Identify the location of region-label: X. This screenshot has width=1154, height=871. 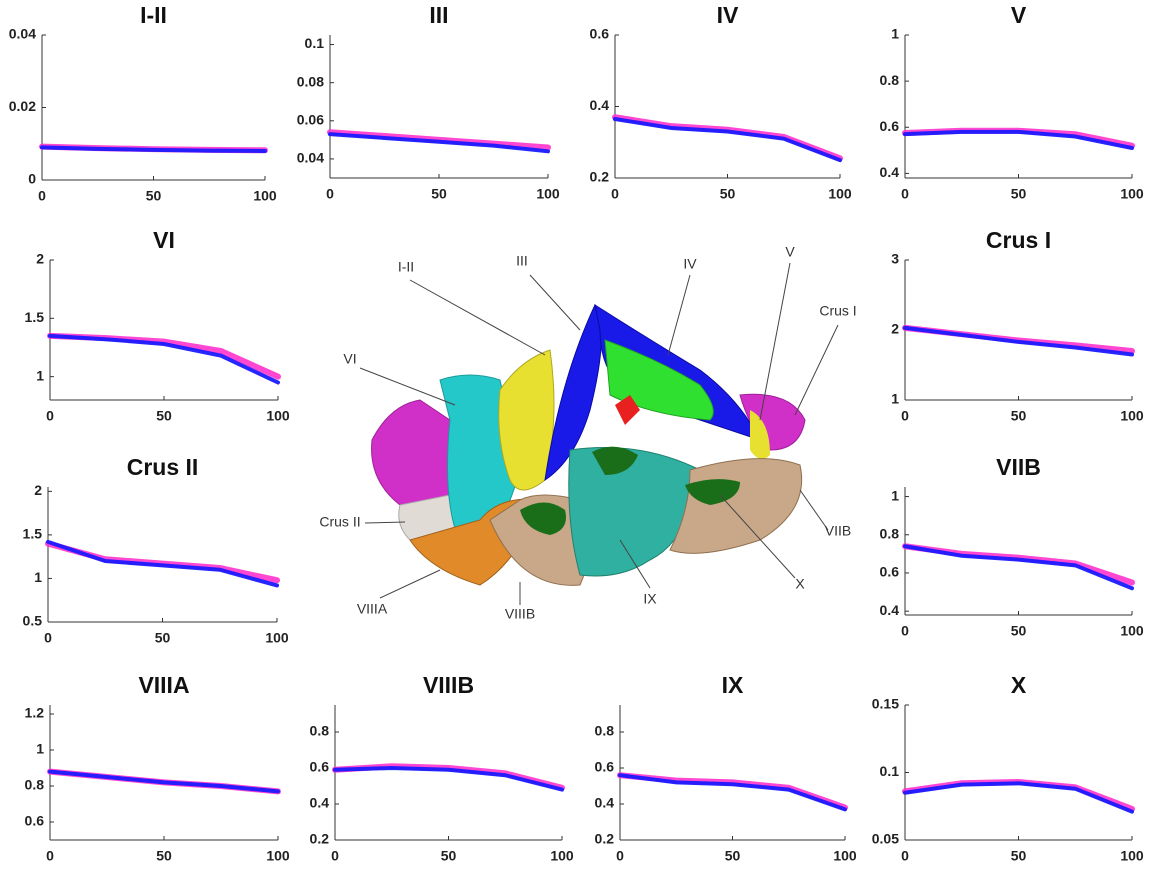
(800, 584).